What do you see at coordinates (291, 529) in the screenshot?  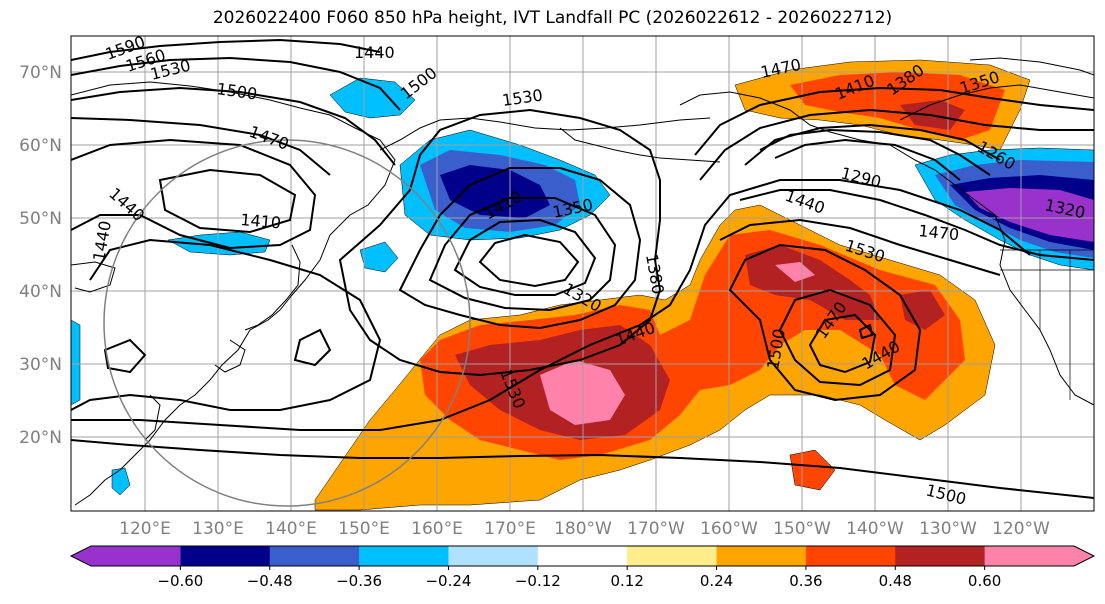 I see `lon-label-140e: 140°E` at bounding box center [291, 529].